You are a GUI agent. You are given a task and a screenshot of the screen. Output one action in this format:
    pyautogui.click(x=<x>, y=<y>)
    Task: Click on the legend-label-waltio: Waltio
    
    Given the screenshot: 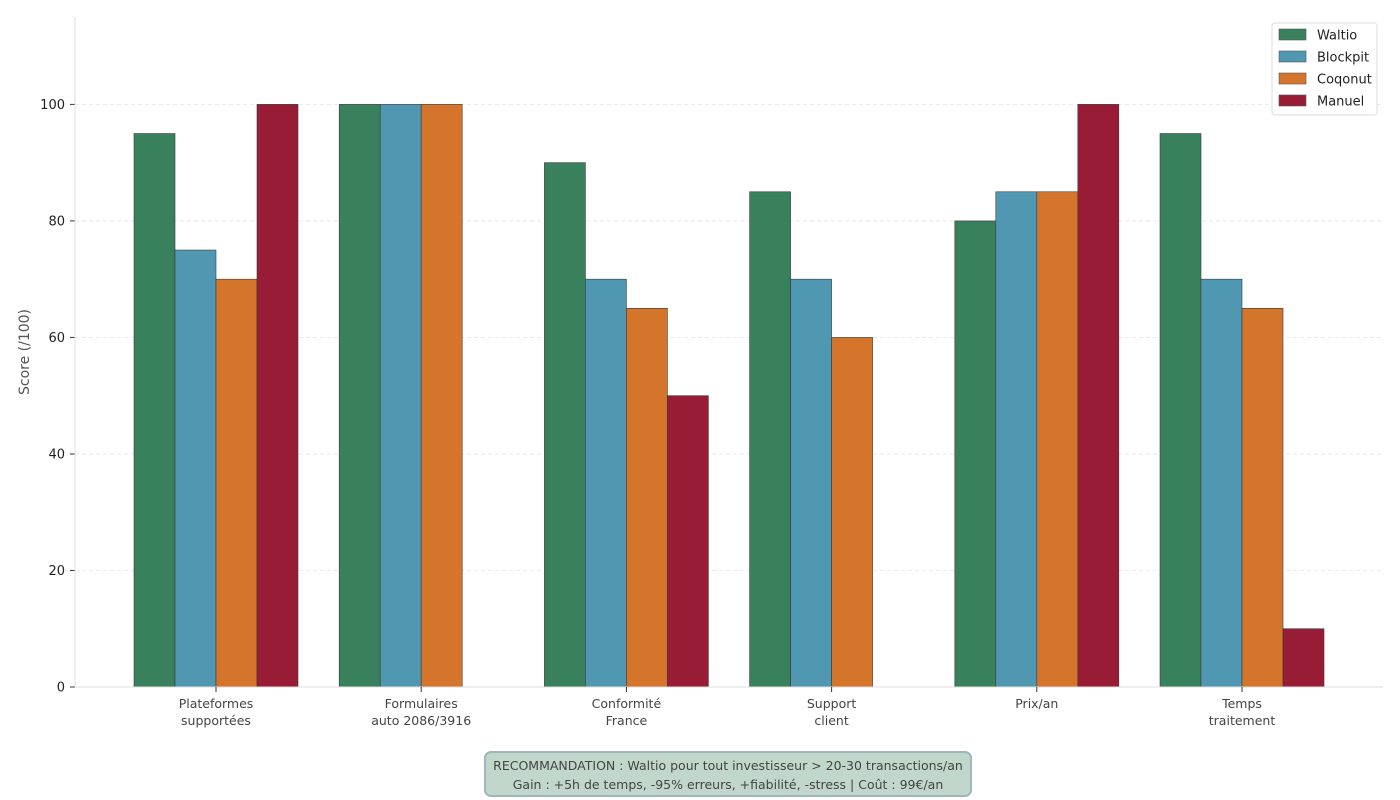 What is the action you would take?
    pyautogui.click(x=1337, y=36)
    